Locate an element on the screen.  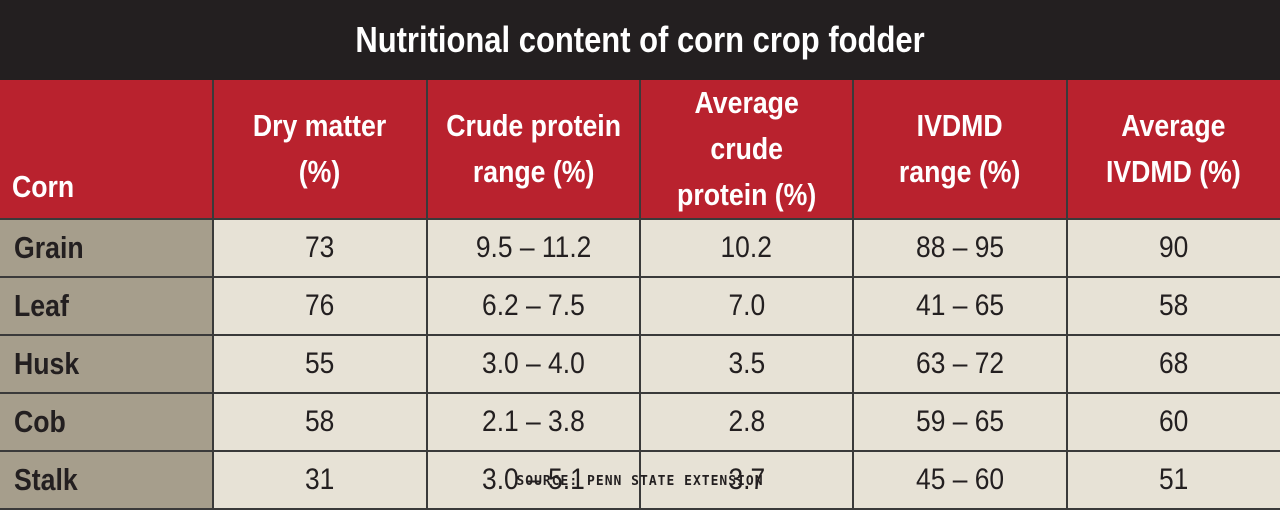
cell-value: 3.7 is located at coordinates (746, 479).